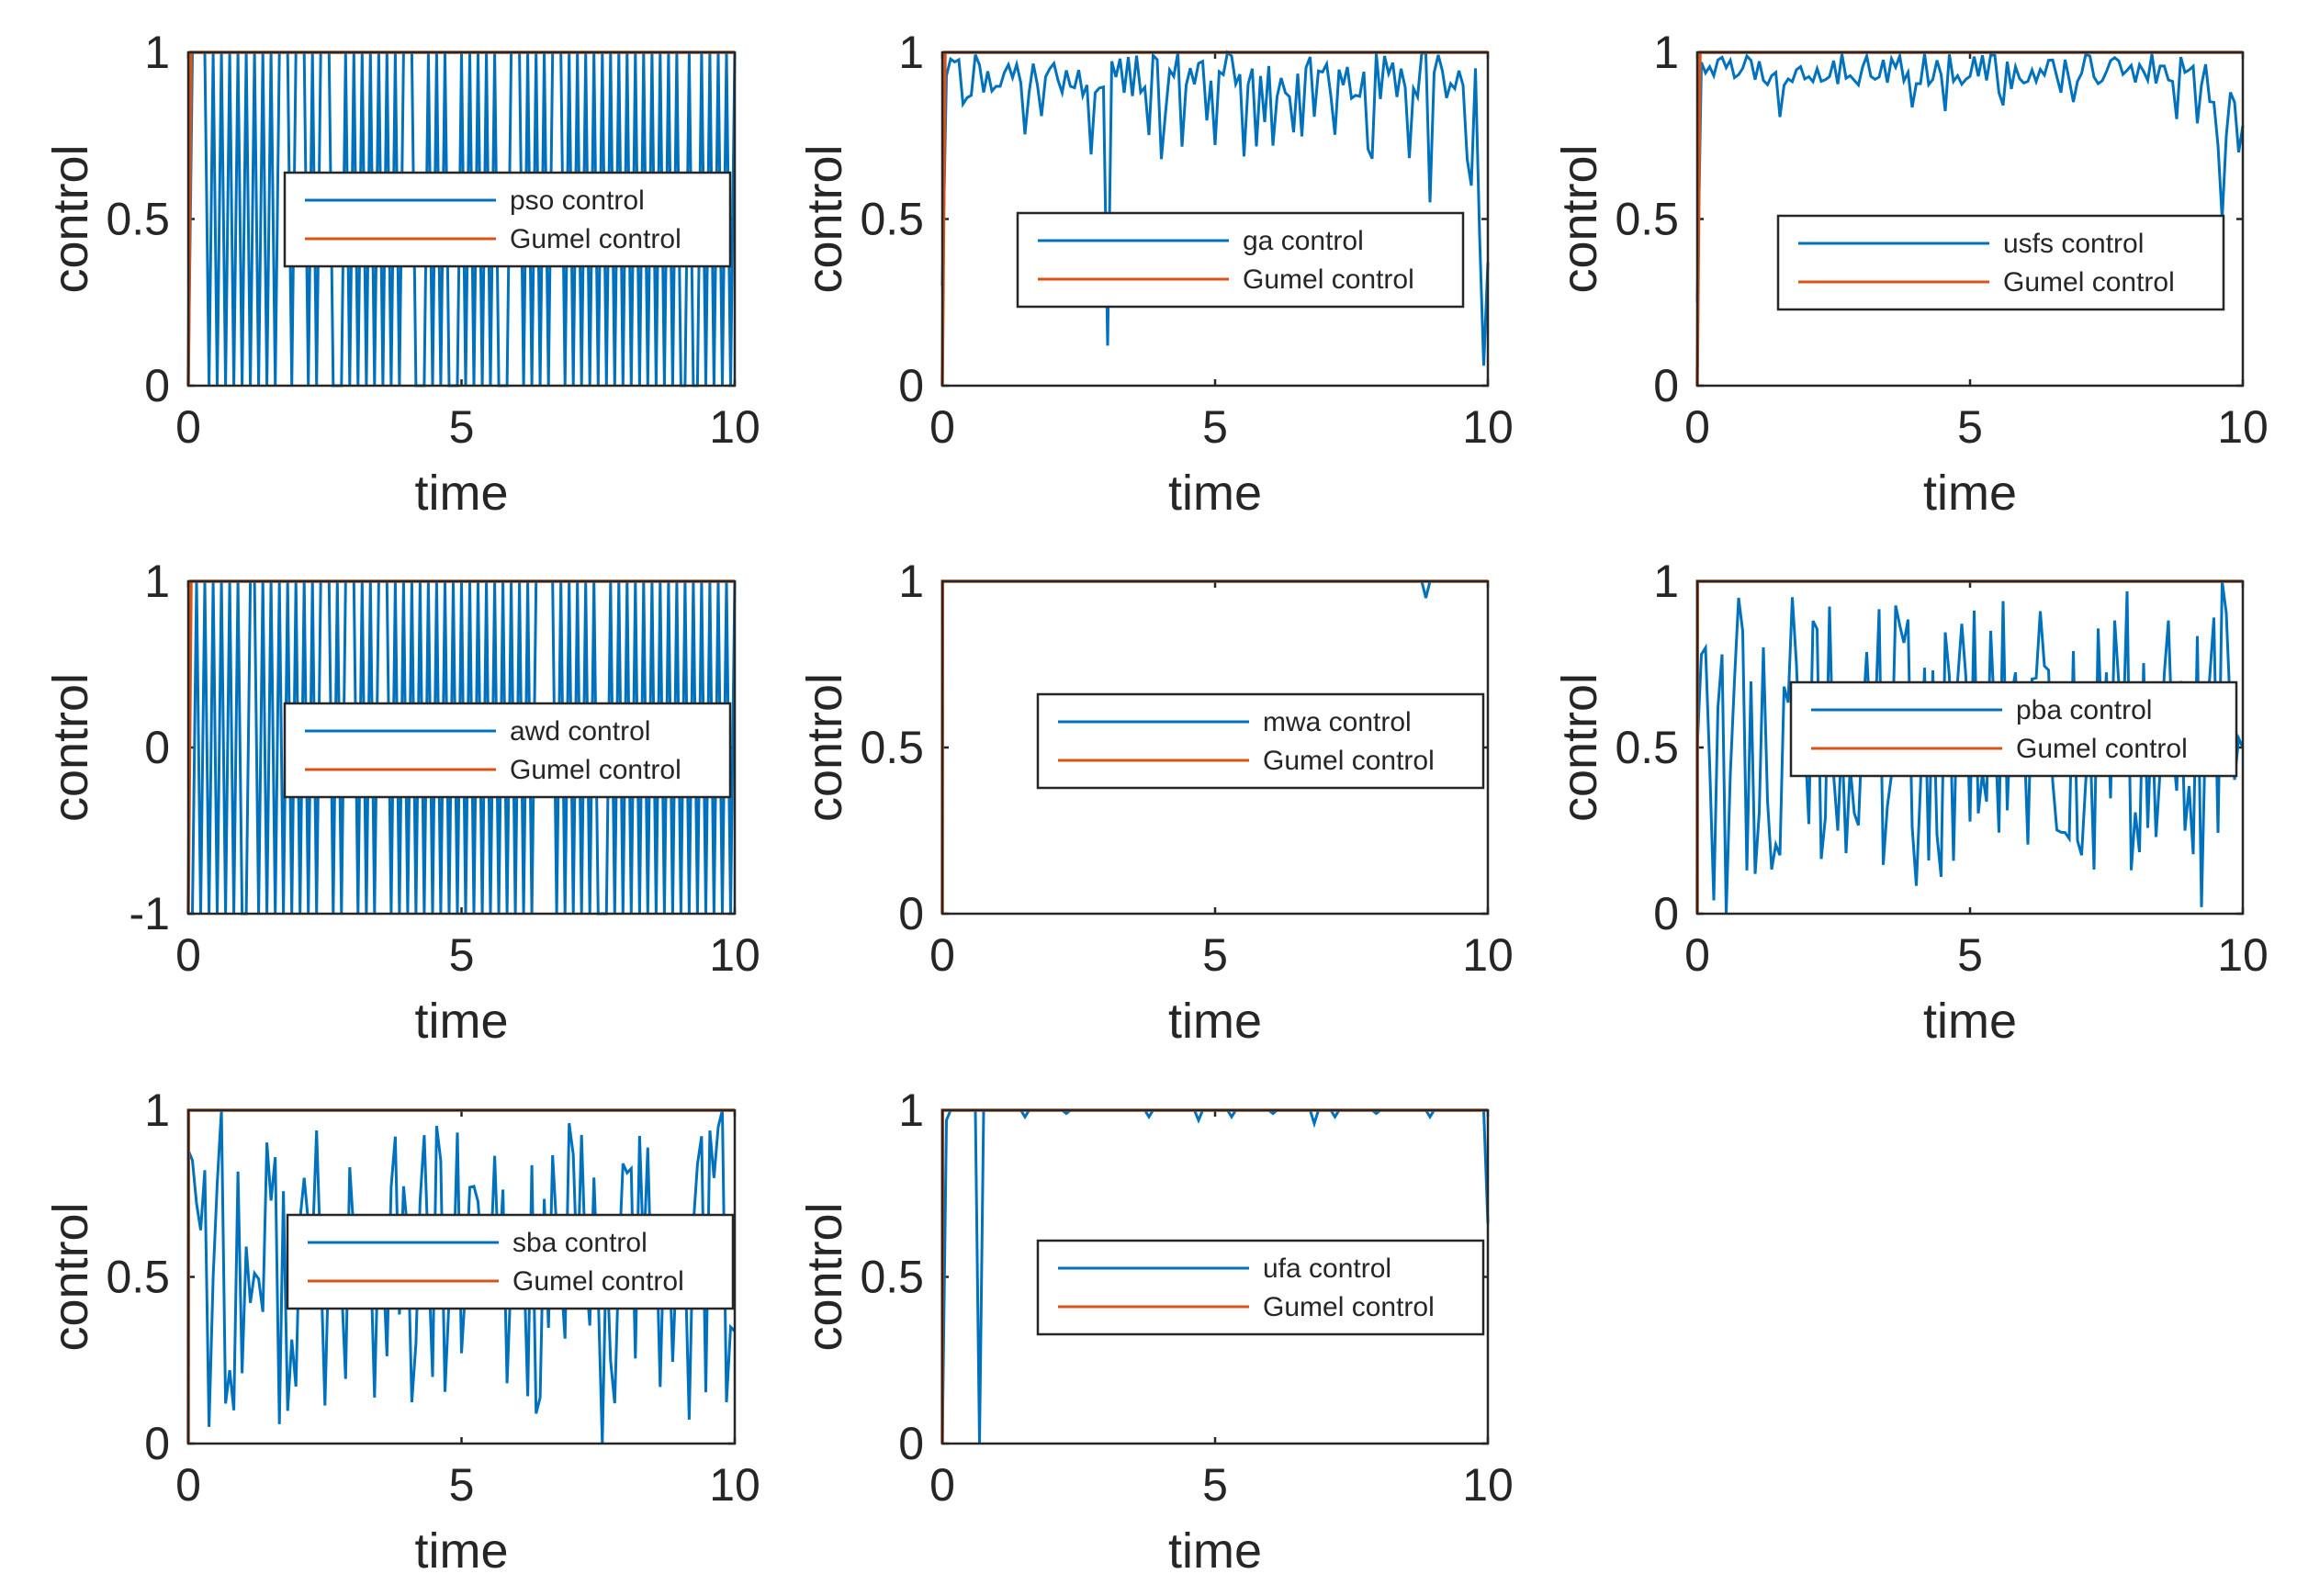 The height and width of the screenshot is (1596, 2297). What do you see at coordinates (577, 200) in the screenshot?
I see `legend-entry: pso control` at bounding box center [577, 200].